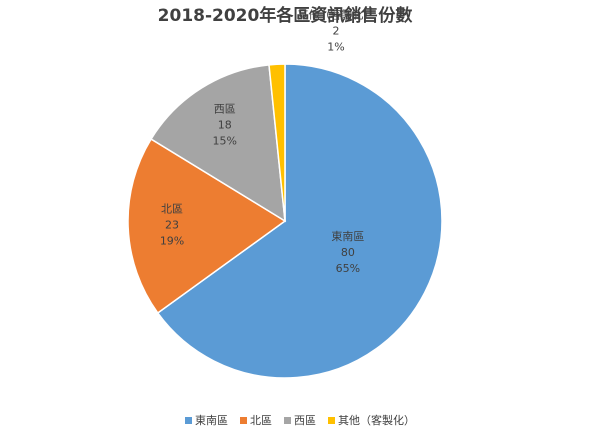 Image resolution: width=600 pixels, height=429 pixels. Describe the element at coordinates (225, 108) in the screenshot. I see `slice-label-name: 西區` at that location.